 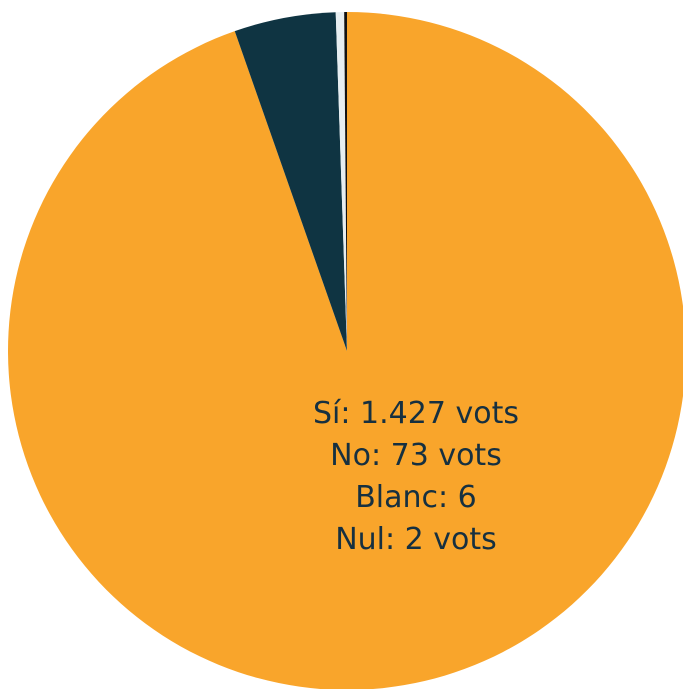 I want to click on label-nul: Nul: 2 vots, so click(x=416, y=539).